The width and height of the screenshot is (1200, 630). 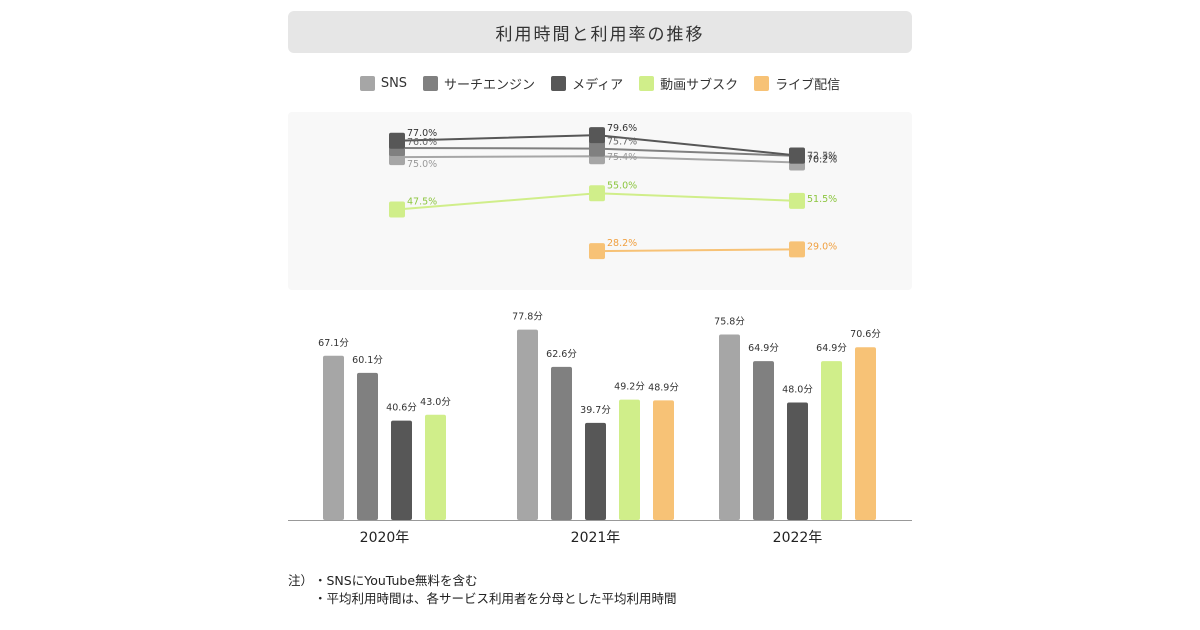 What do you see at coordinates (647, 83) in the screenshot?
I see `legend-swatch-video-subscription` at bounding box center [647, 83].